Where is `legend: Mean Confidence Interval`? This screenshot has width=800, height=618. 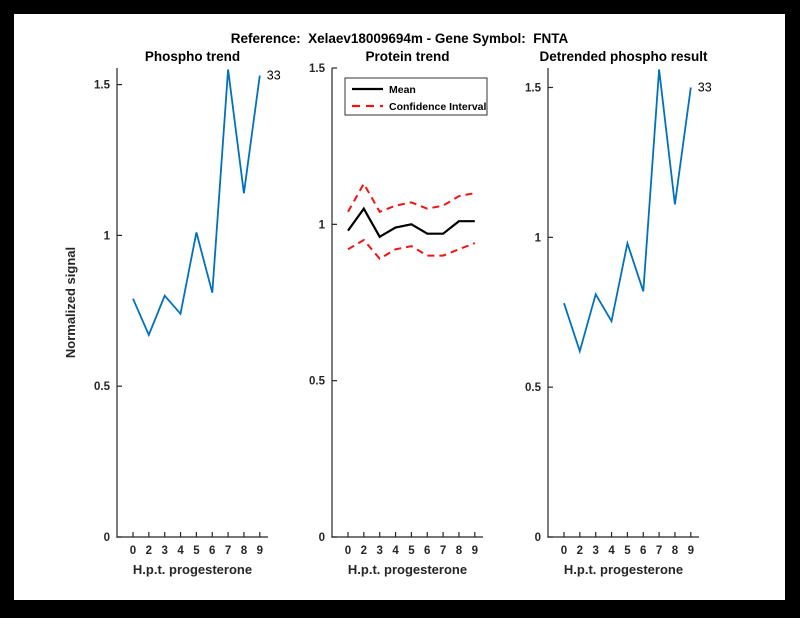 legend: Mean Confidence Interval is located at coordinates (416, 96).